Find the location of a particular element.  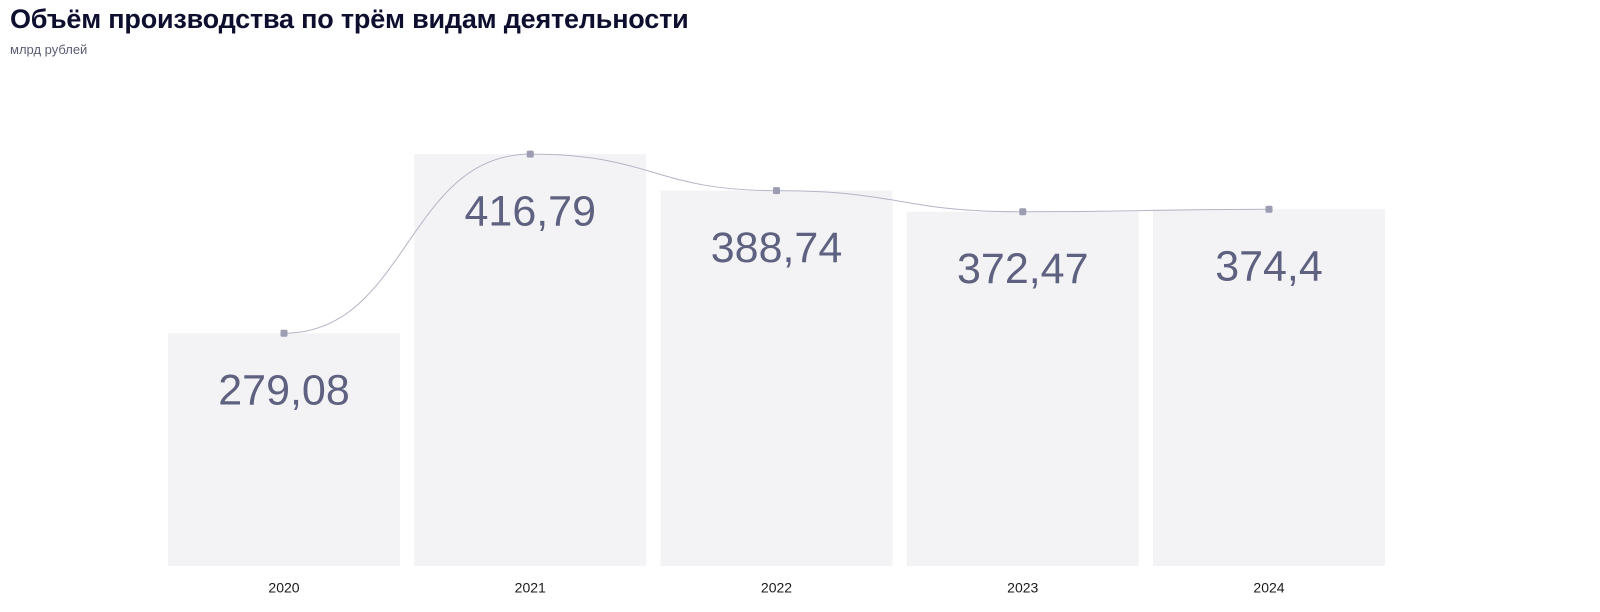

value-label: 279,08 is located at coordinates (284, 391).